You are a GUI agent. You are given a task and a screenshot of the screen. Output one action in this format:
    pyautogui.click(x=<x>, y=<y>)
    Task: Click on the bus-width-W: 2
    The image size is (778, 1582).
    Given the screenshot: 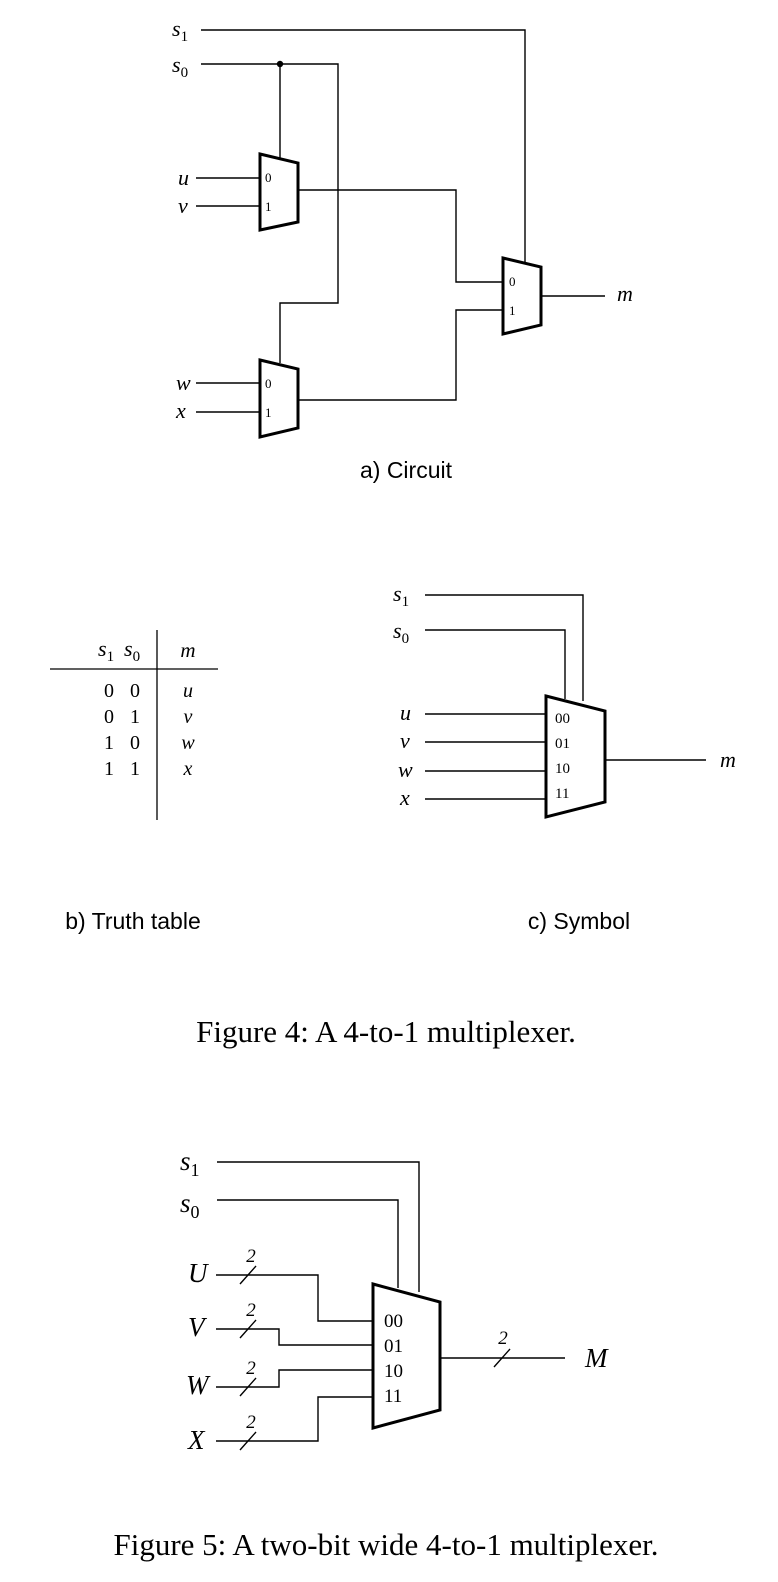 What is the action you would take?
    pyautogui.click(x=251, y=1368)
    